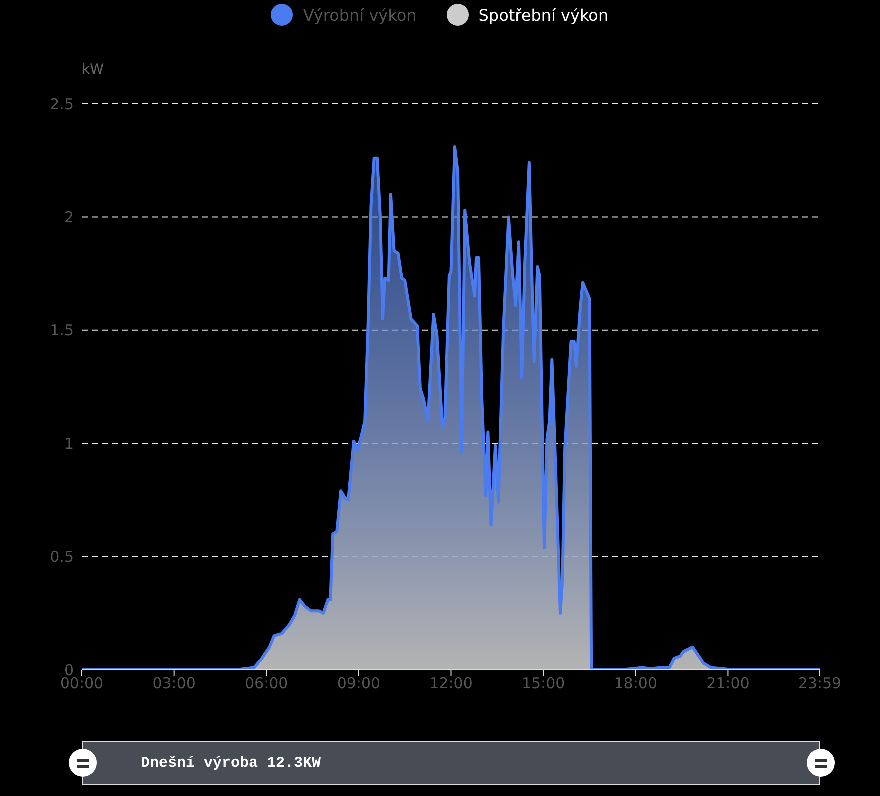 The height and width of the screenshot is (796, 880). What do you see at coordinates (82, 683) in the screenshot?
I see `x-tick-label: 00:00` at bounding box center [82, 683].